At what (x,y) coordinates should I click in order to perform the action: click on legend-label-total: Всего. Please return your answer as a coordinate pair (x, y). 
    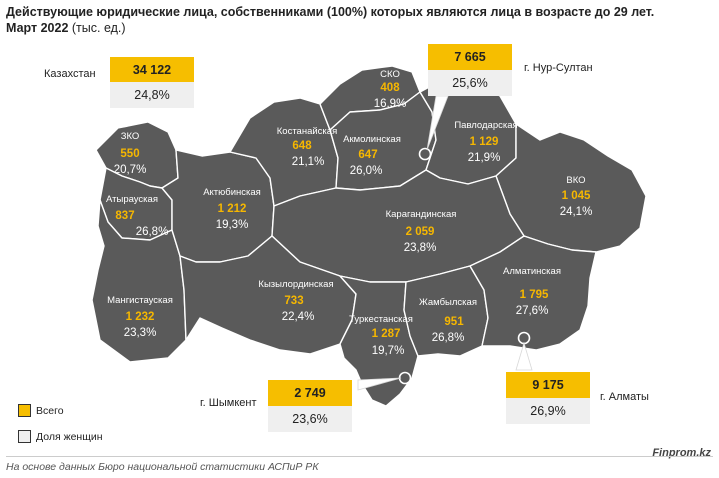
    Looking at the image, I should click on (50, 411).